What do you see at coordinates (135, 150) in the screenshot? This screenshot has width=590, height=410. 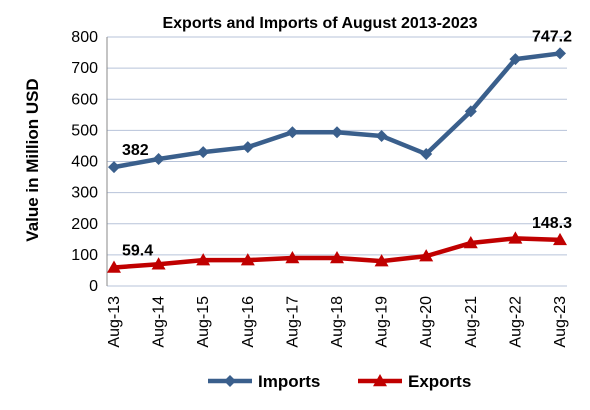 I see `data-label: 382` at bounding box center [135, 150].